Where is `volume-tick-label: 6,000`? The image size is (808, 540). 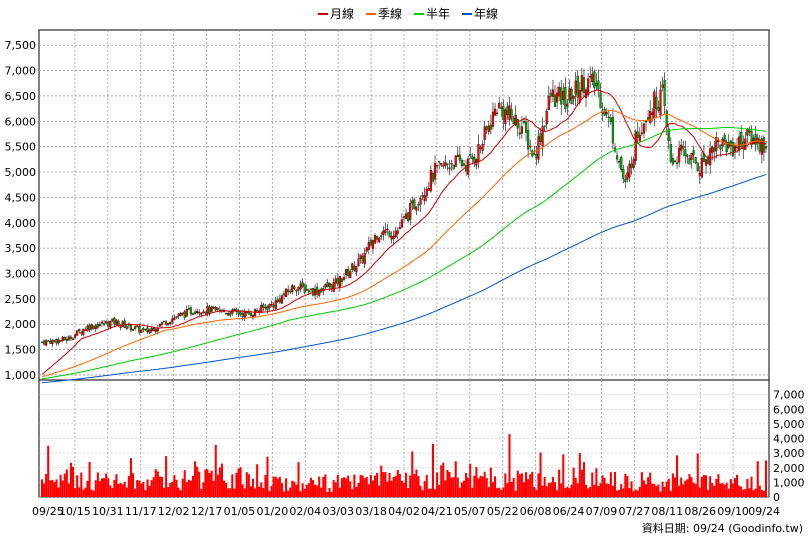 volume-tick-label: 6,000 is located at coordinates (789, 409).